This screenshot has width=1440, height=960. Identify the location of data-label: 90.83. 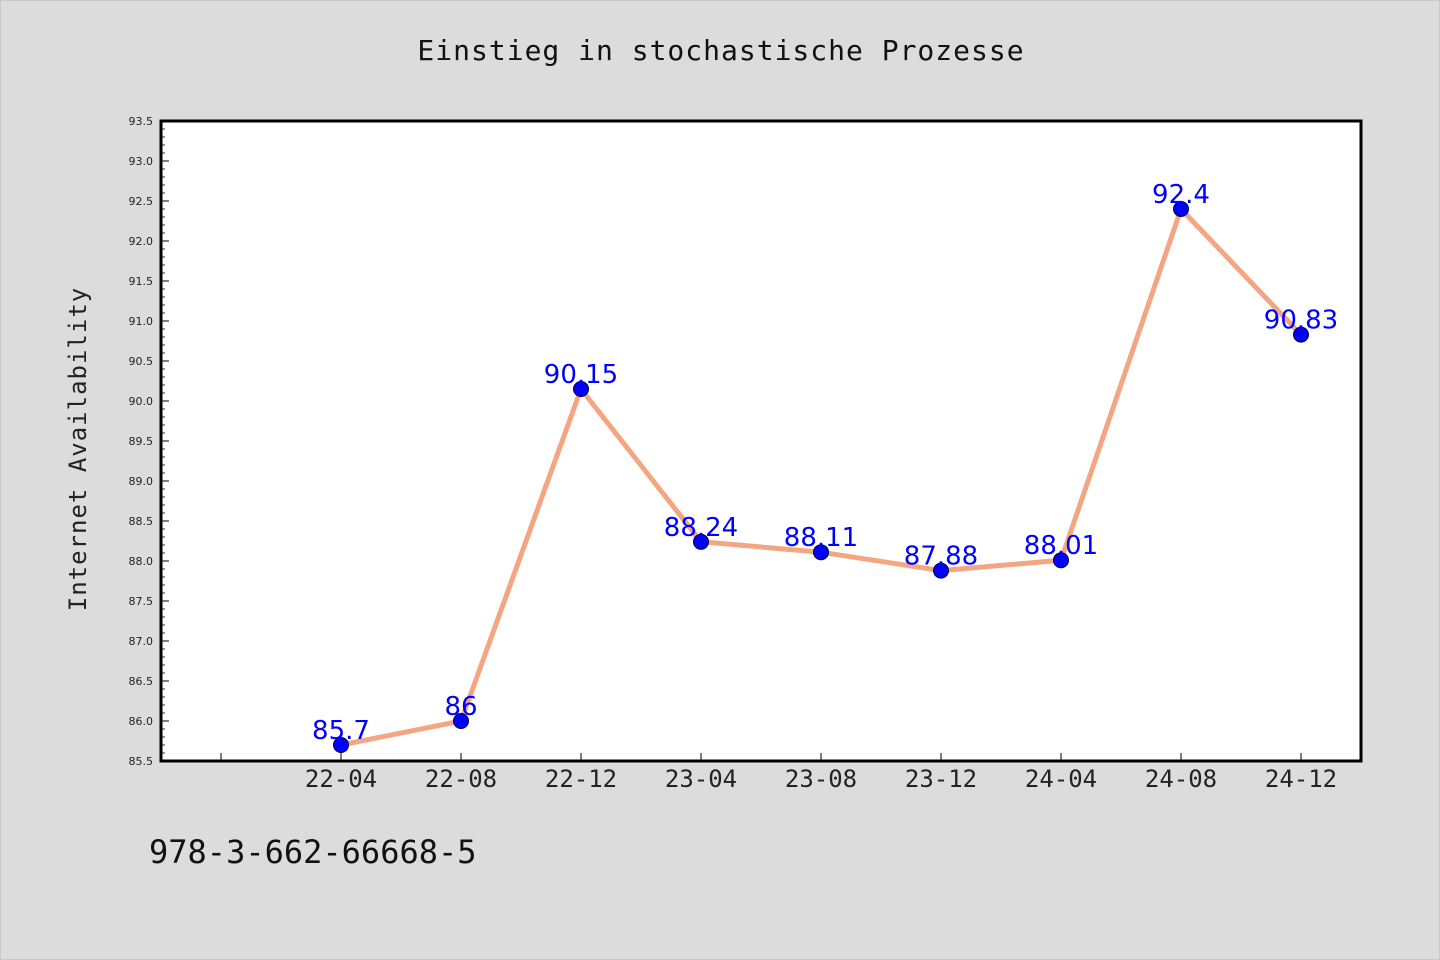
(1301, 321).